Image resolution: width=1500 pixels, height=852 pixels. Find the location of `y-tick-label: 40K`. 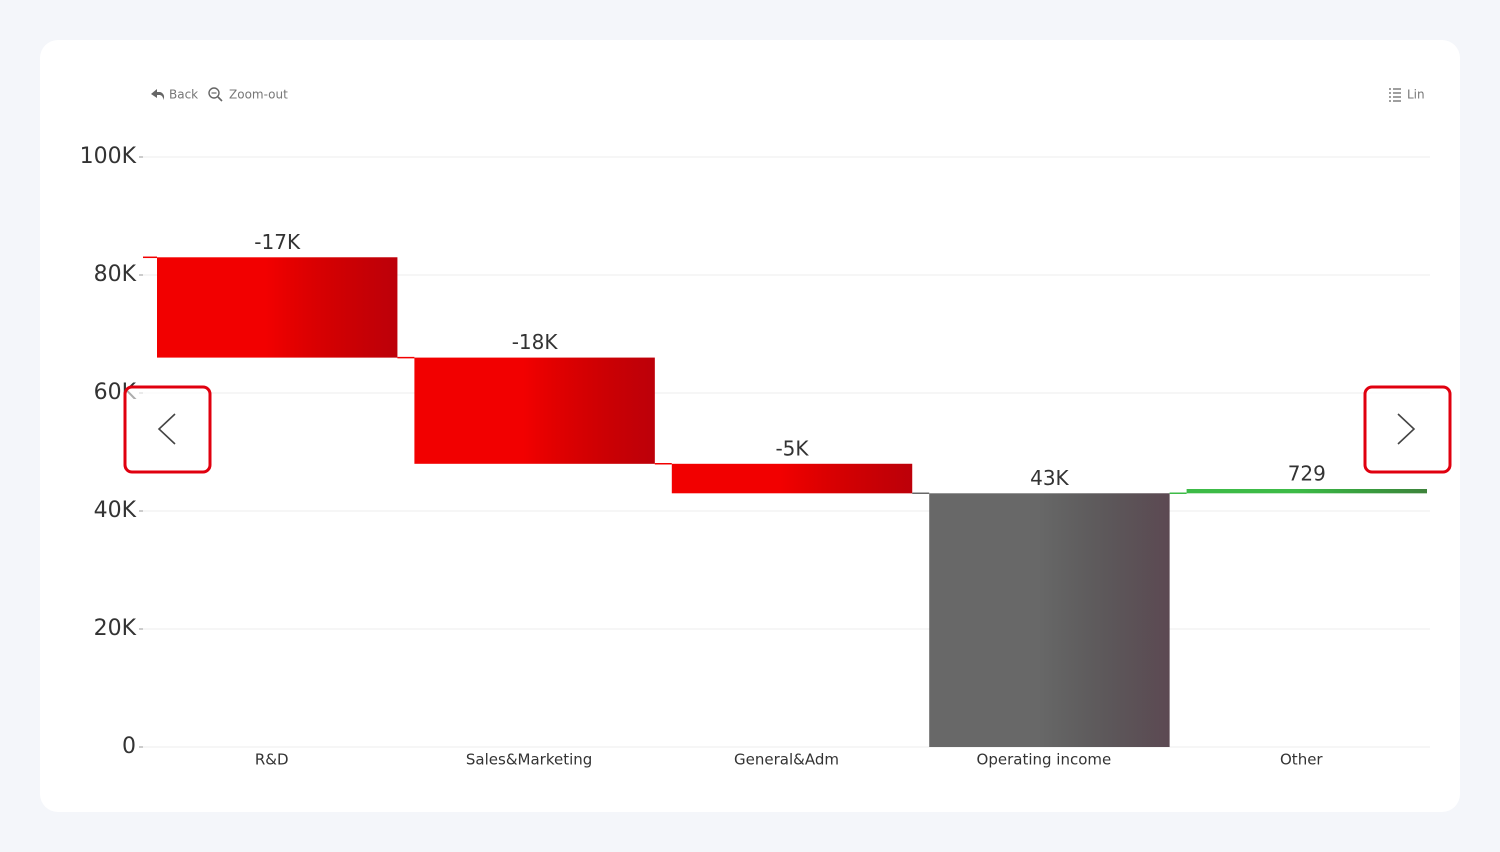

y-tick-label: 40K is located at coordinates (115, 510).